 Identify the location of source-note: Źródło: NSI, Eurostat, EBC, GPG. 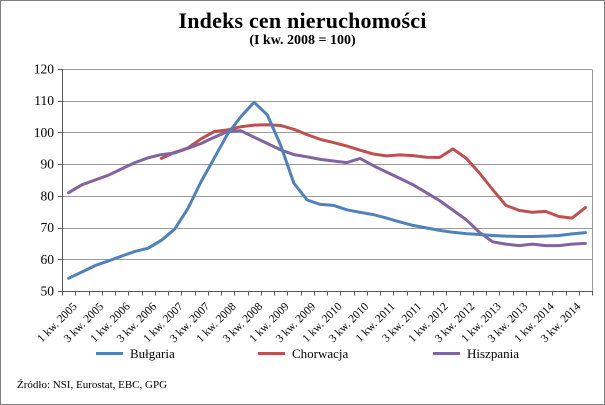
(92, 385).